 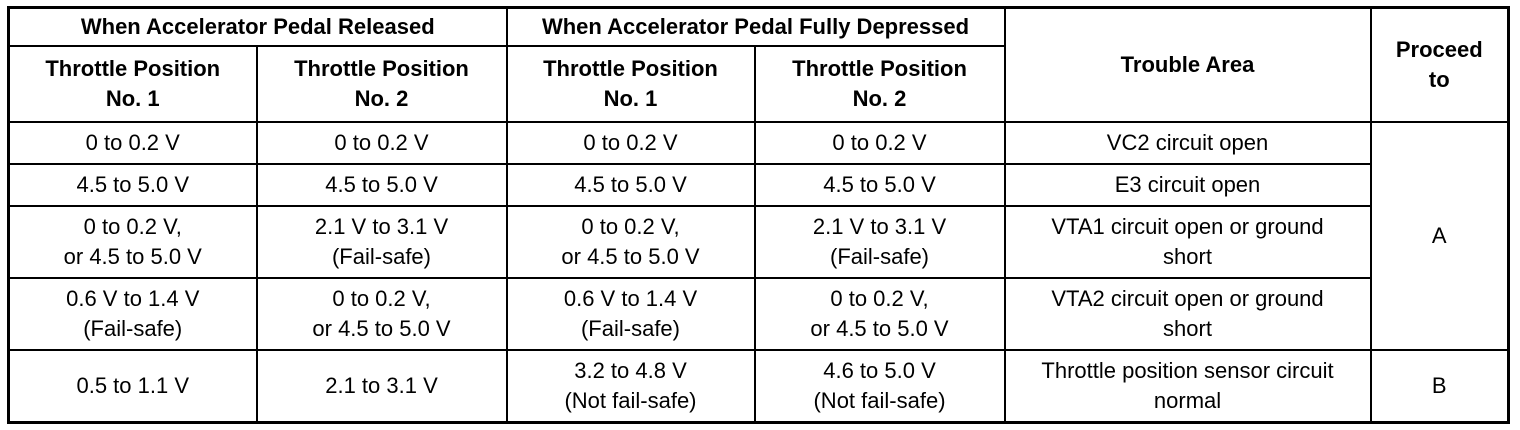 What do you see at coordinates (1439, 386) in the screenshot?
I see `proceed-to-cell-b: B` at bounding box center [1439, 386].